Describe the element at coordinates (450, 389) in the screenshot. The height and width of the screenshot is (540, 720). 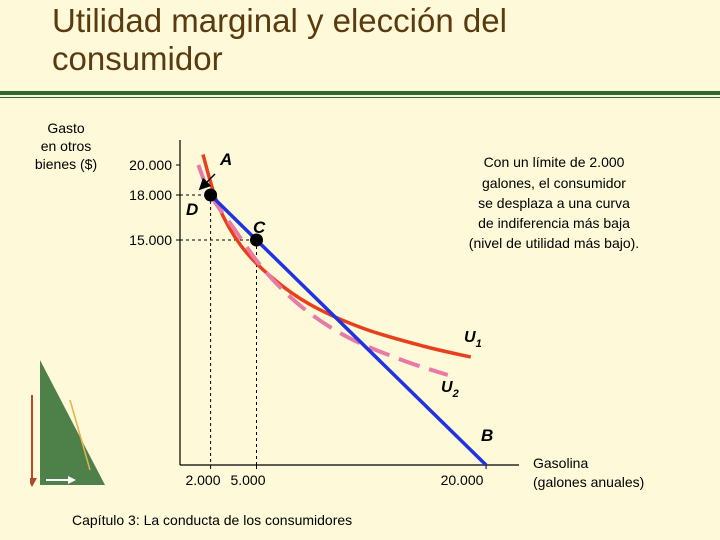
I see `curve-label-U2: U2` at that location.